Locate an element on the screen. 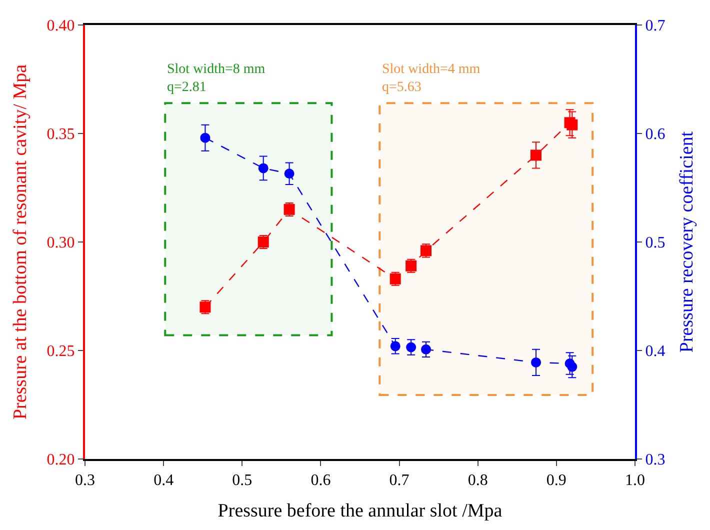 The width and height of the screenshot is (710, 530). y-tick-label: 0.40 is located at coordinates (60, 26).